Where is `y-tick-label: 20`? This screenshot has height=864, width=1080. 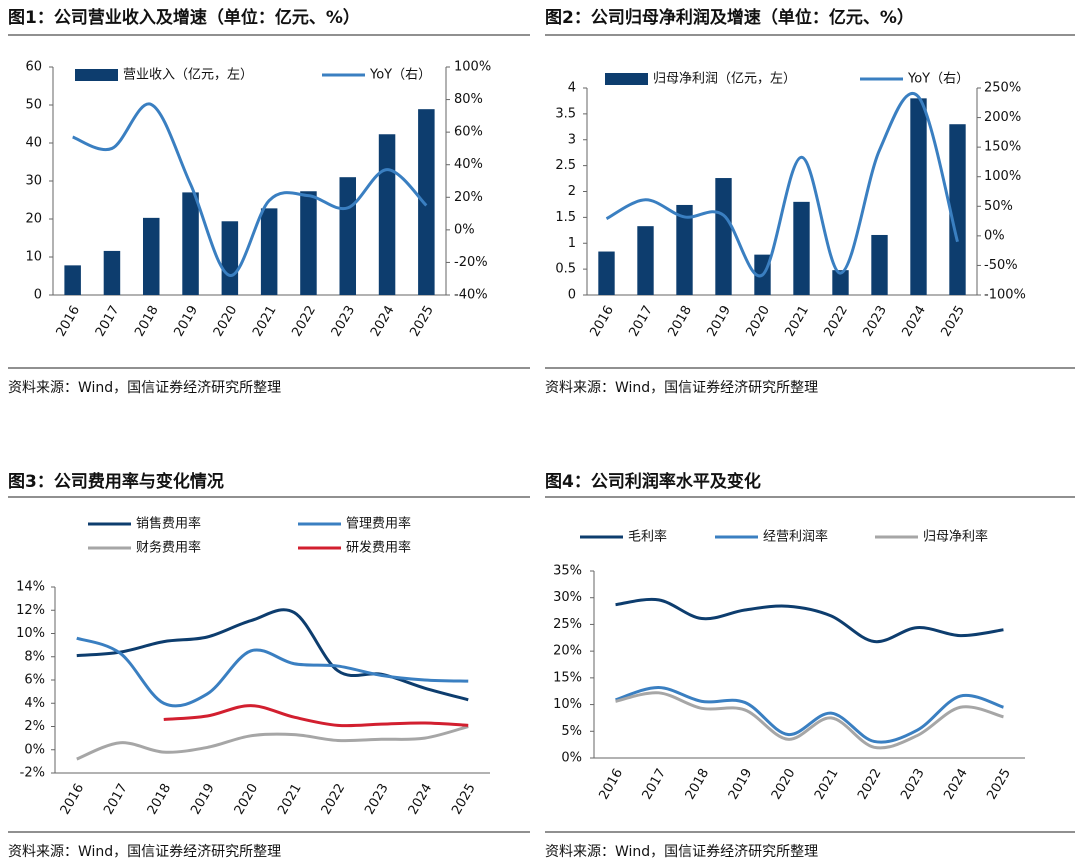
y-tick-label: 20 is located at coordinates (33, 219).